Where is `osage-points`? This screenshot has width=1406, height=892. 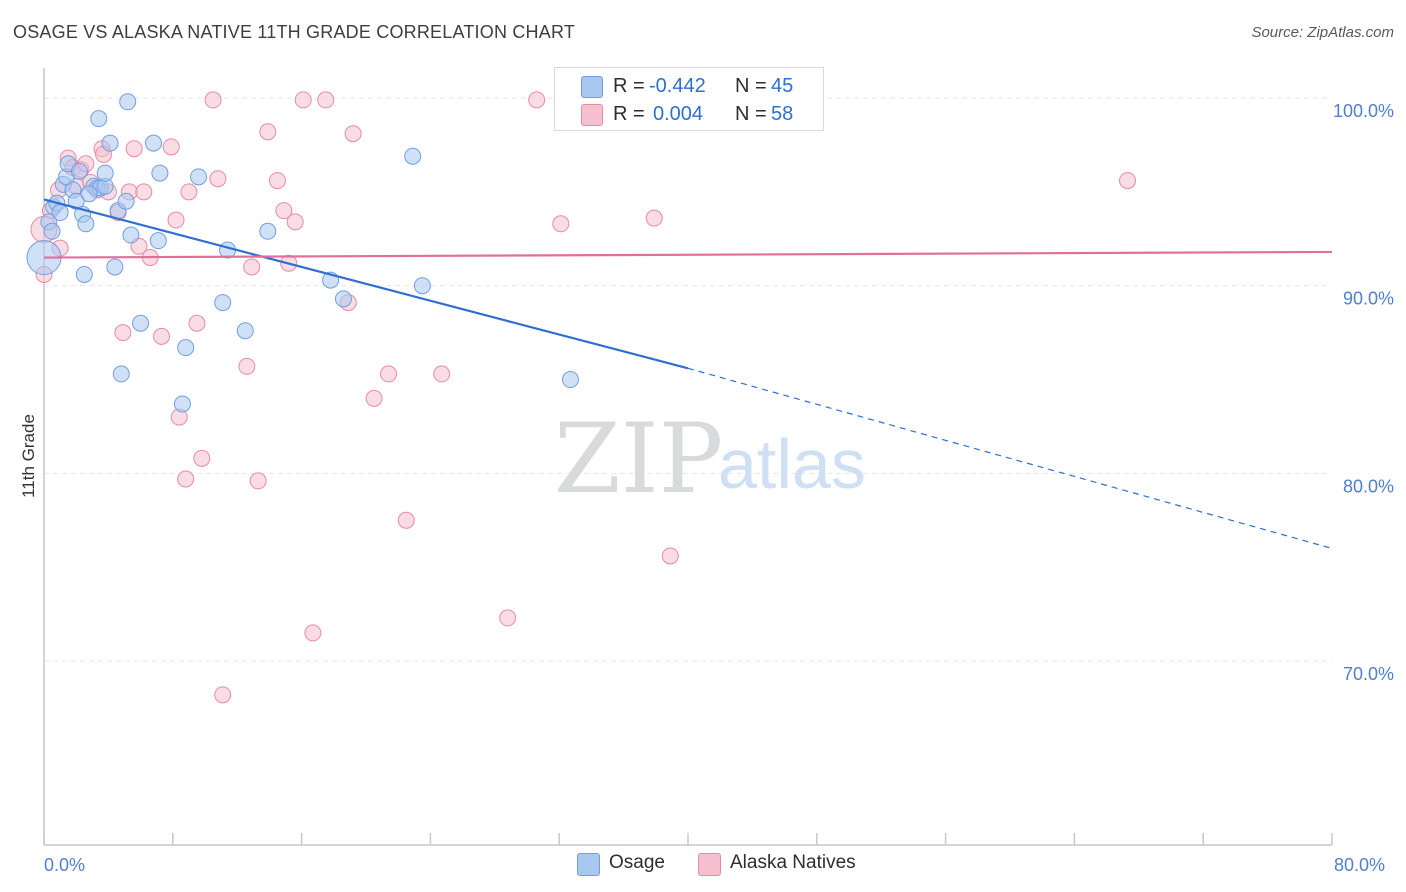
osage-points is located at coordinates (302, 253).